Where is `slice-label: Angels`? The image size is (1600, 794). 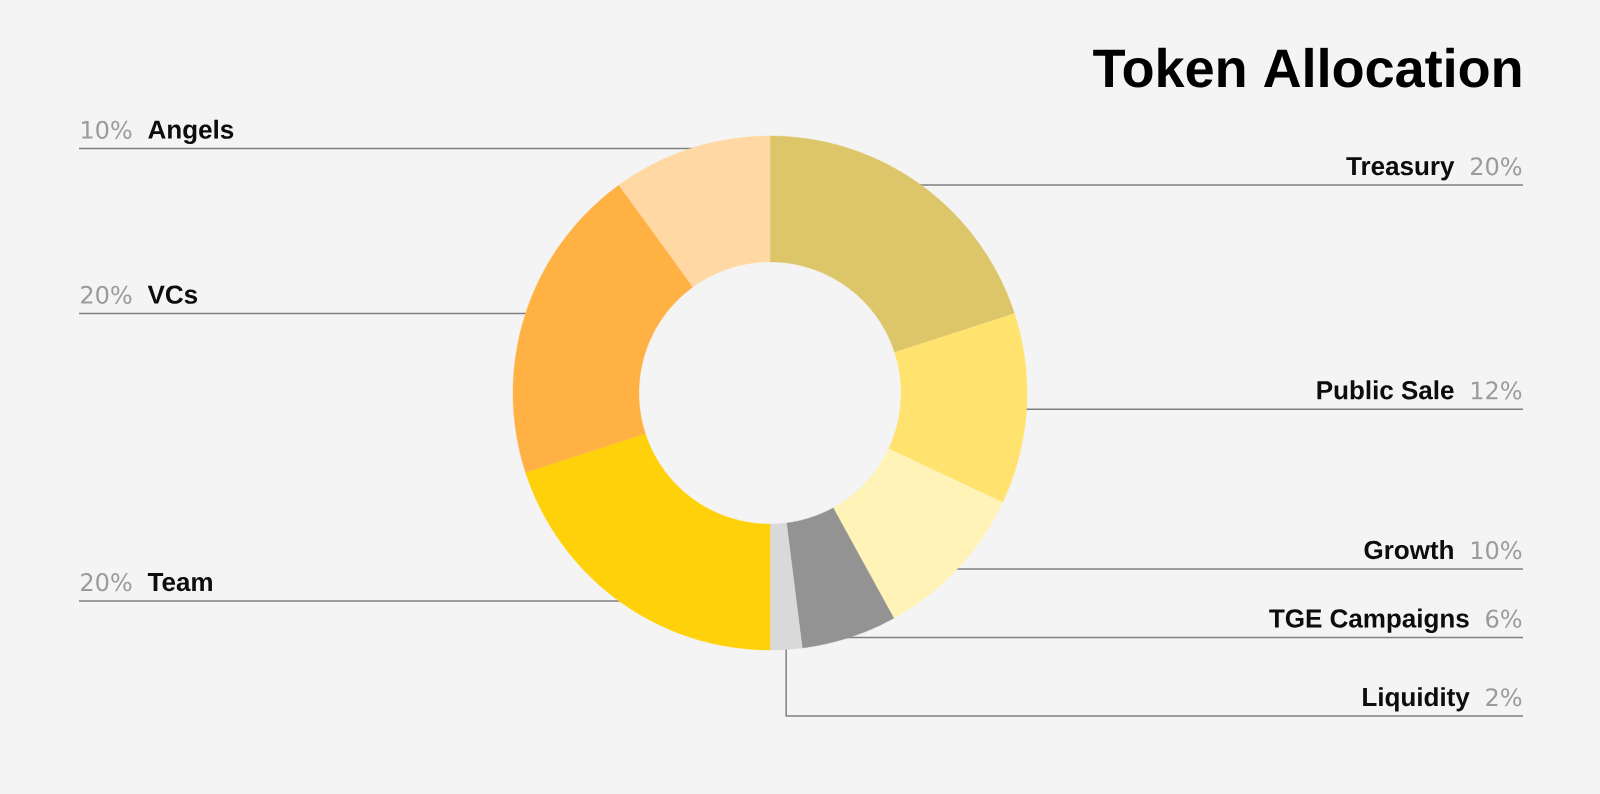
slice-label: Angels is located at coordinates (191, 132).